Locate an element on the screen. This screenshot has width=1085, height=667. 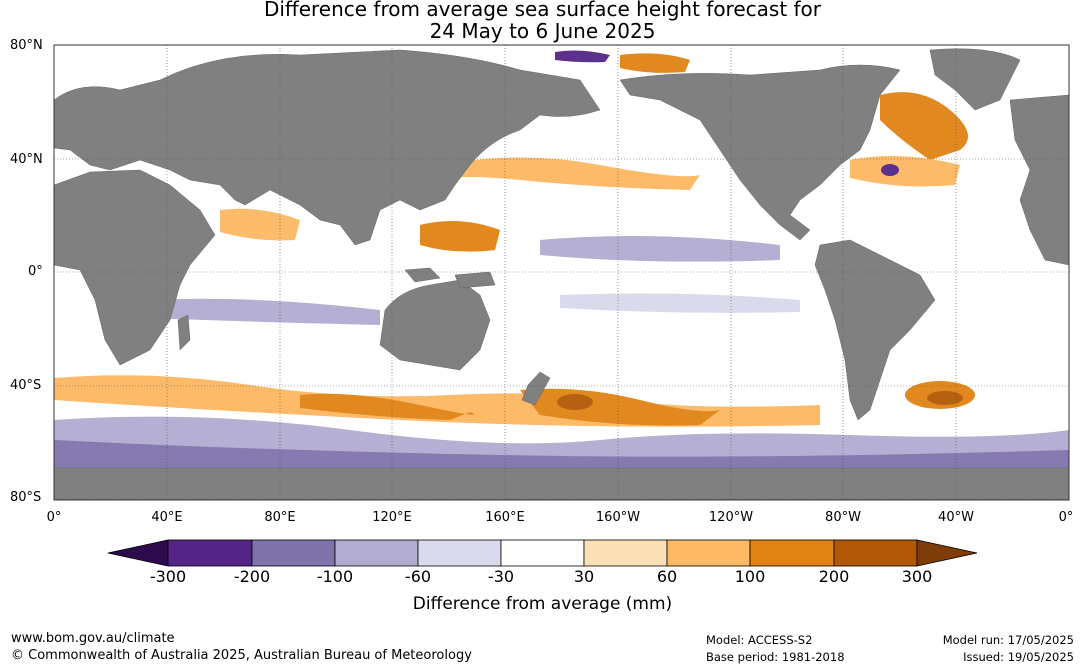
lat-label-40n: 40°N is located at coordinates (26, 159).